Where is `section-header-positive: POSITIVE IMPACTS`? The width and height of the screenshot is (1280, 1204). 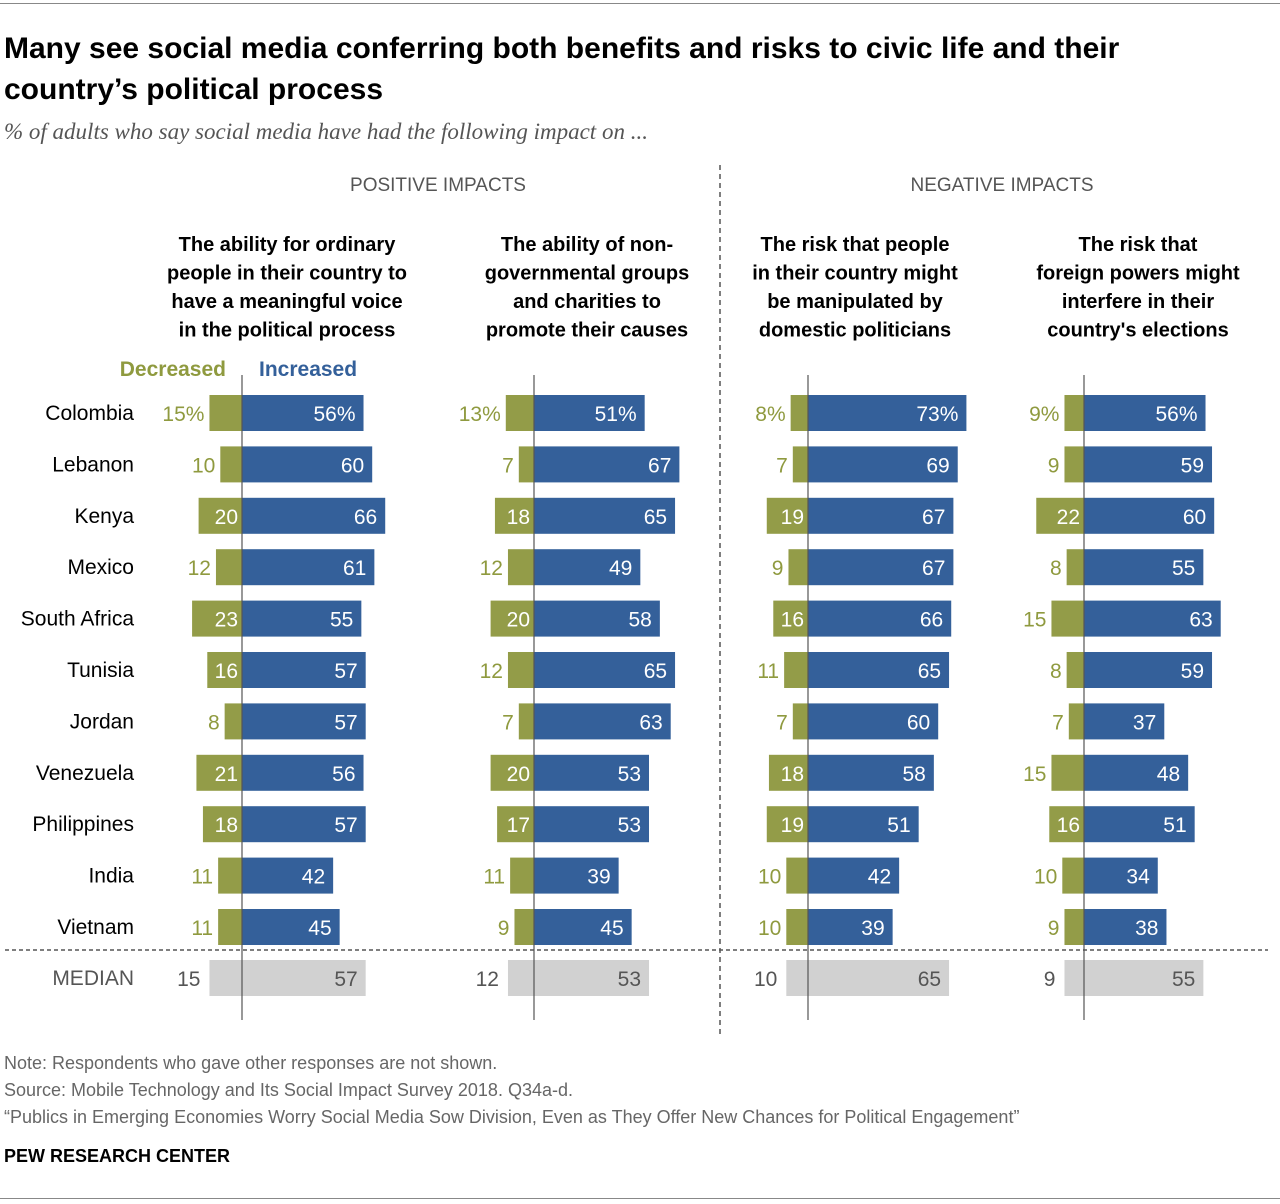
section-header-positive: POSITIVE IMPACTS is located at coordinates (438, 185).